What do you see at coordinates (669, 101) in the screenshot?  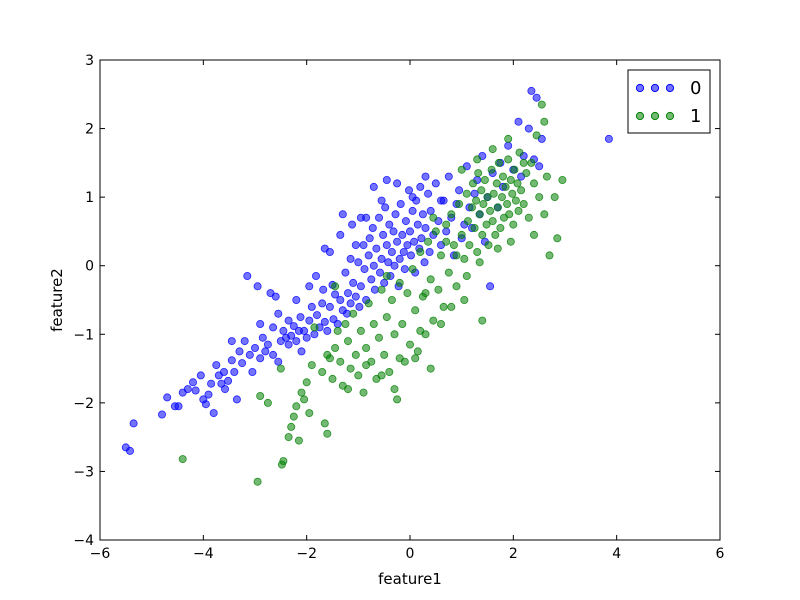 I see `legend-box` at bounding box center [669, 101].